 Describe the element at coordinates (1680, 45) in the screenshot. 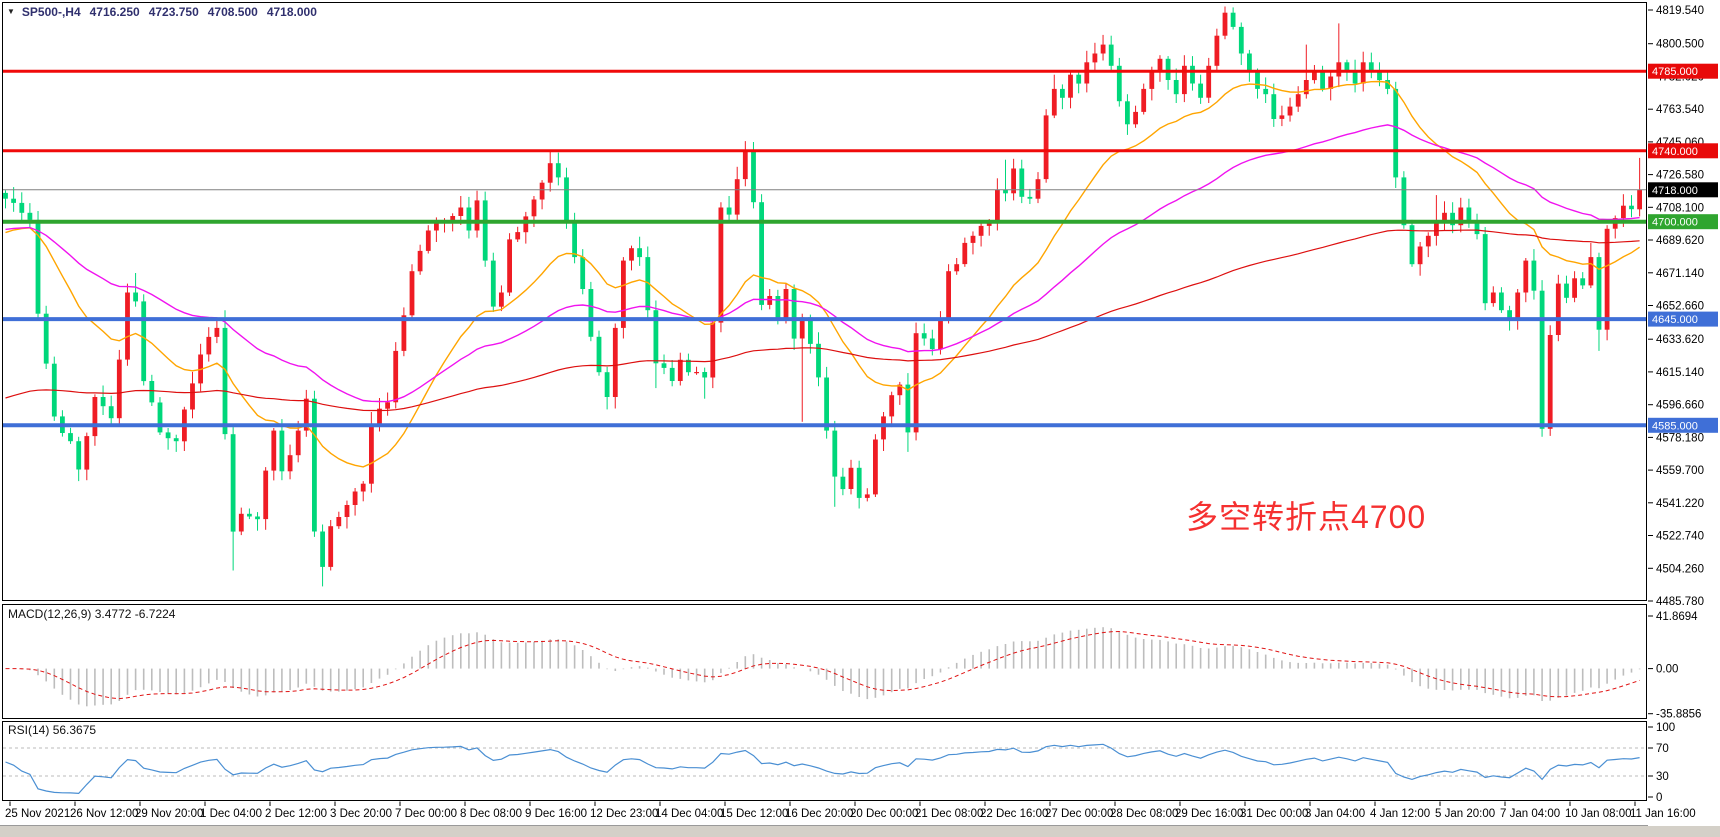

I see `price-tick-label: 4800.500` at that location.